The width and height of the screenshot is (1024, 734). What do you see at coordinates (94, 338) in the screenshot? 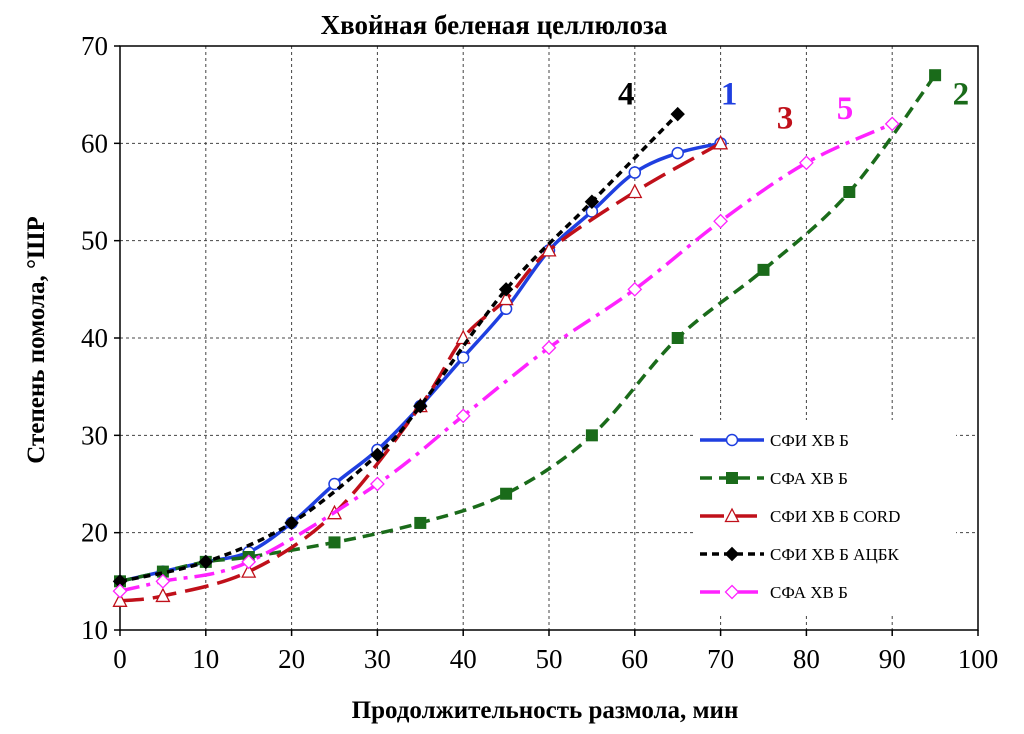
I see `y-tick-label: 40` at bounding box center [94, 338].